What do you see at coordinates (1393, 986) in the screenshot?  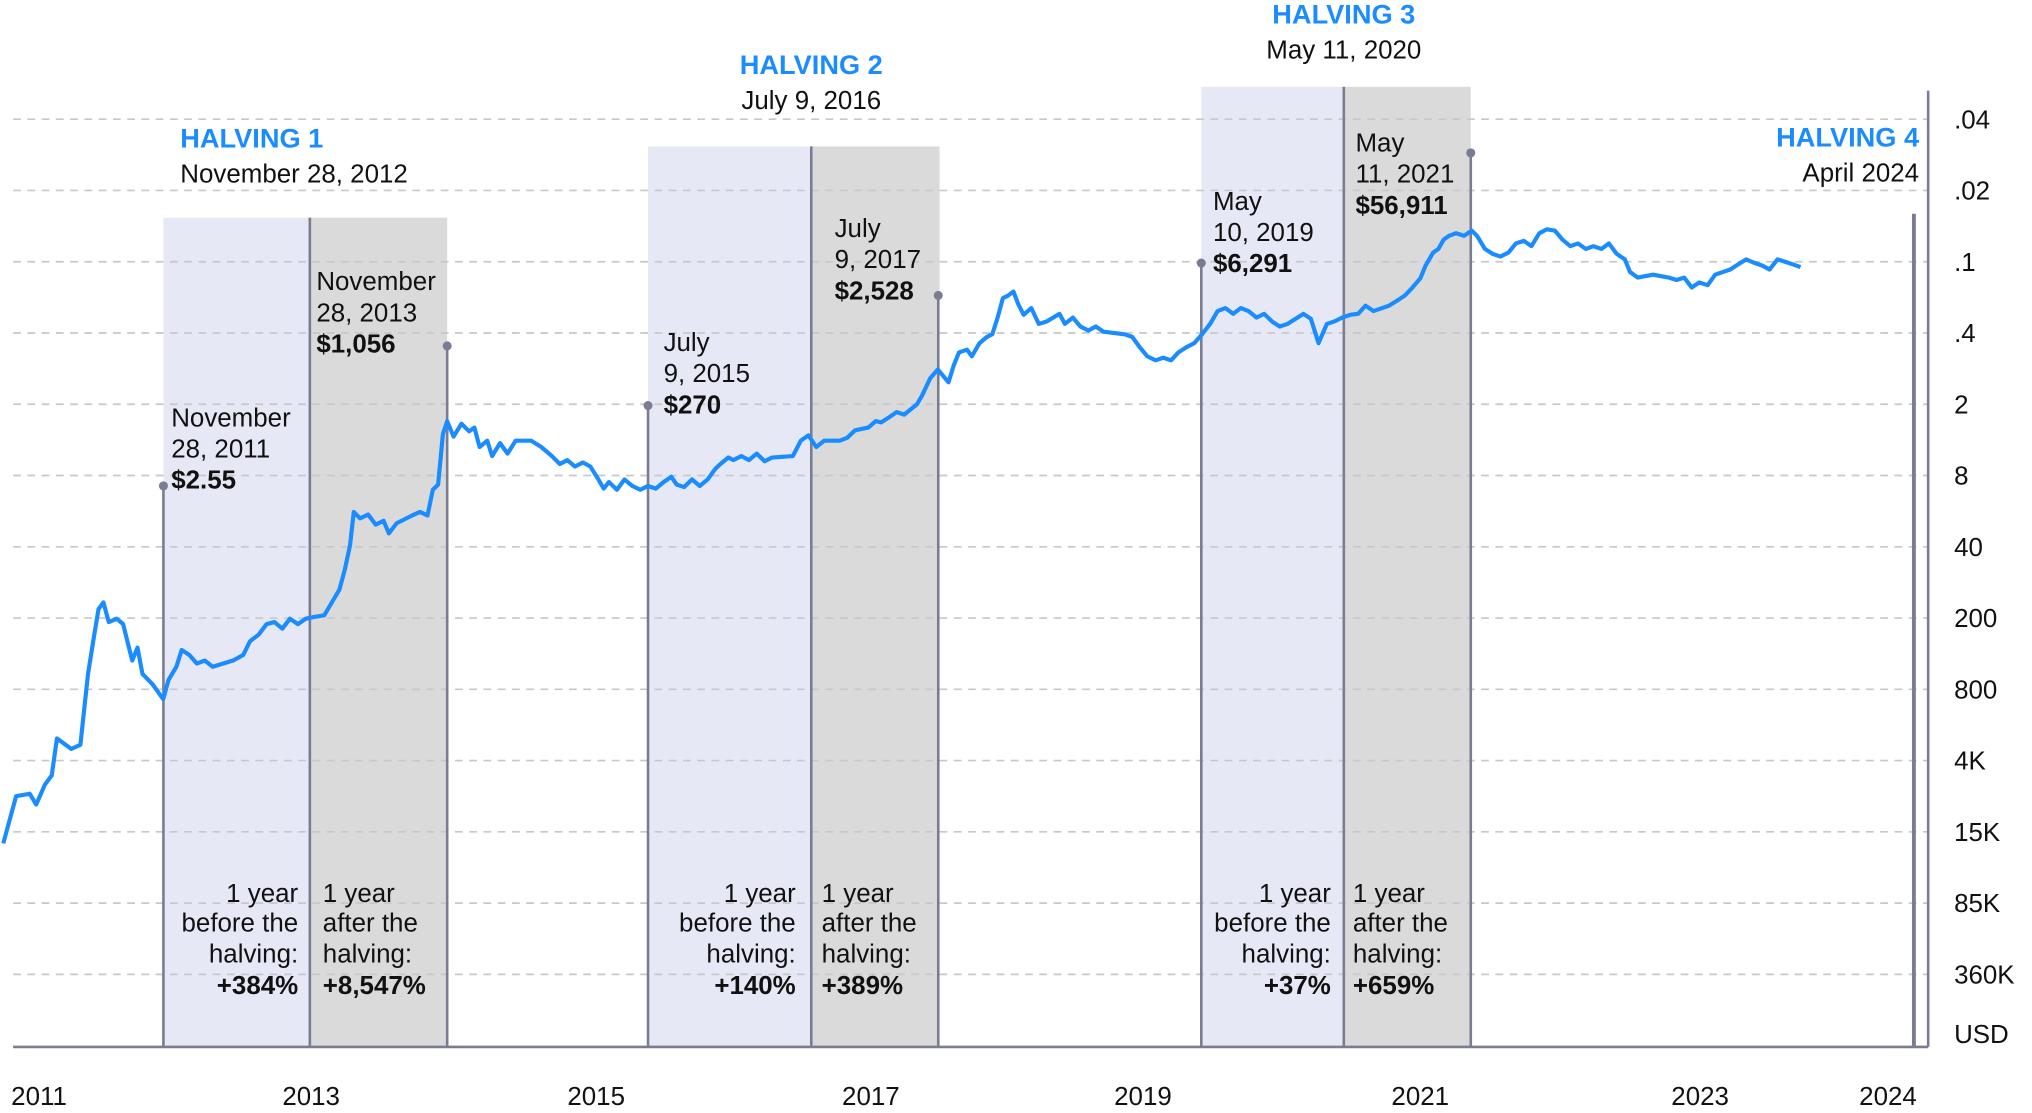 I see `change-percent: +659%` at bounding box center [1393, 986].